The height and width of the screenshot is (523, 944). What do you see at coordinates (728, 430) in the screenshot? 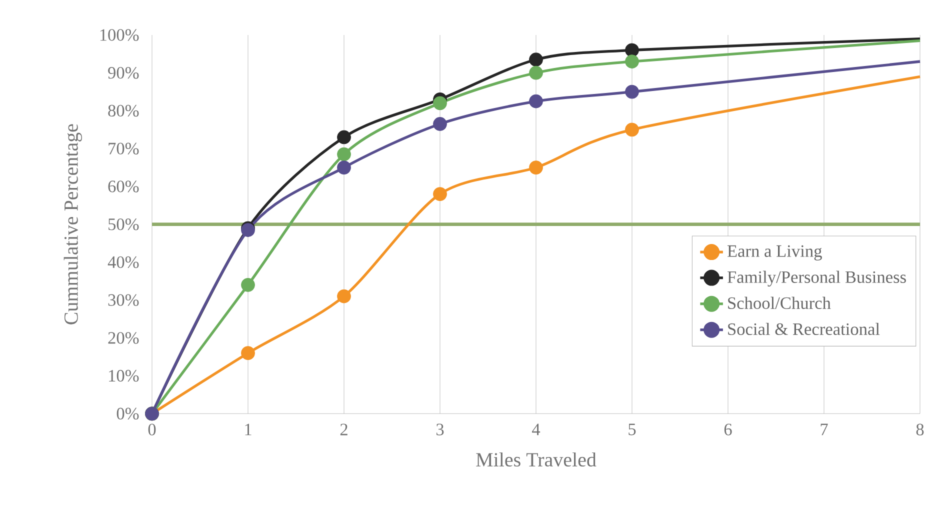
I see `x-tick-label: 6` at bounding box center [728, 430].